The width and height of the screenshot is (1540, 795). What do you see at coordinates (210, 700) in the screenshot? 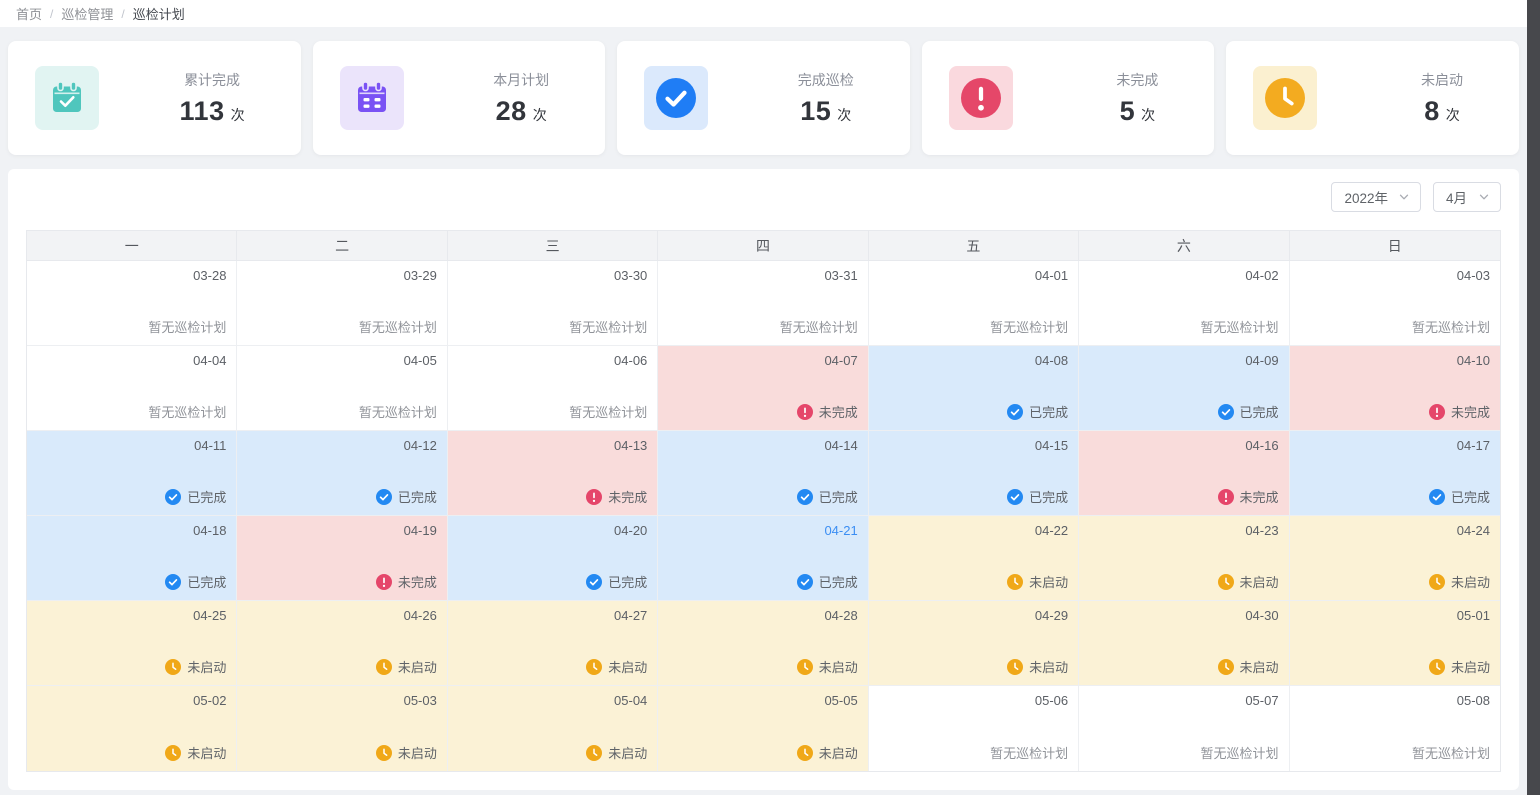
I see `cell-date: 05-02` at bounding box center [210, 700].